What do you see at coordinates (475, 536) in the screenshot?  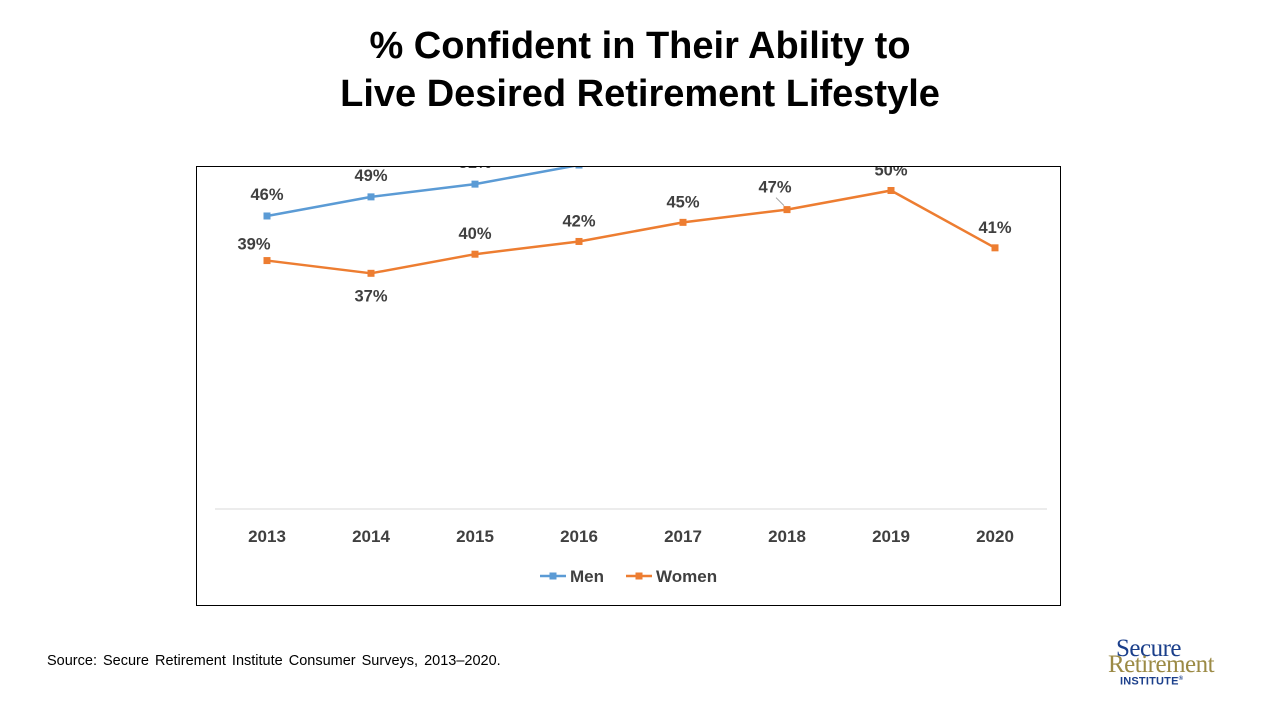 I see `x-tick-label: 2015` at bounding box center [475, 536].